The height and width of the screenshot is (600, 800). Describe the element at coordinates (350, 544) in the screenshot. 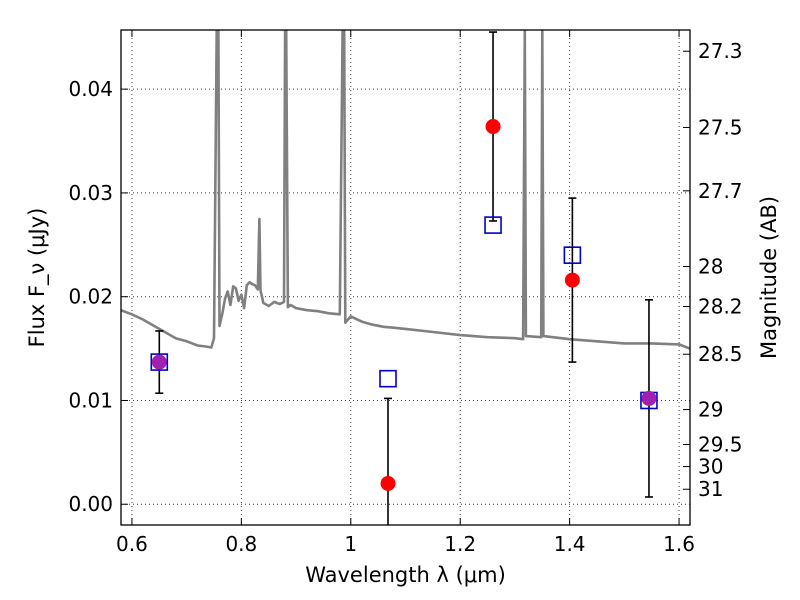

I see `x-tick-label: 1` at that location.